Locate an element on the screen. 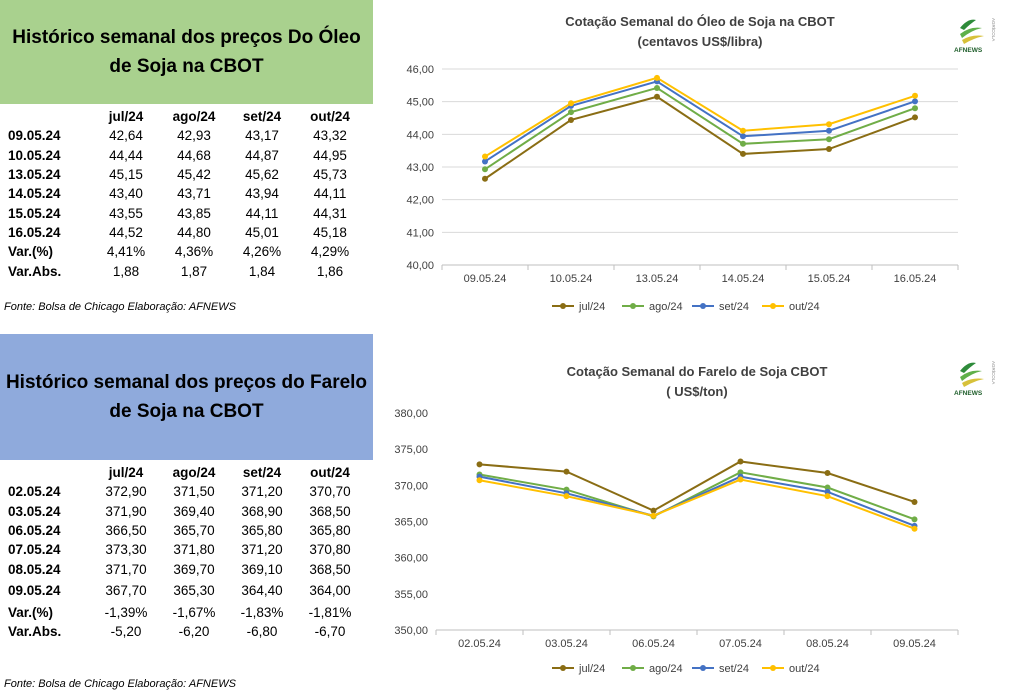 The image size is (1024, 699). x-tick-label: 16.05.24 is located at coordinates (915, 279).